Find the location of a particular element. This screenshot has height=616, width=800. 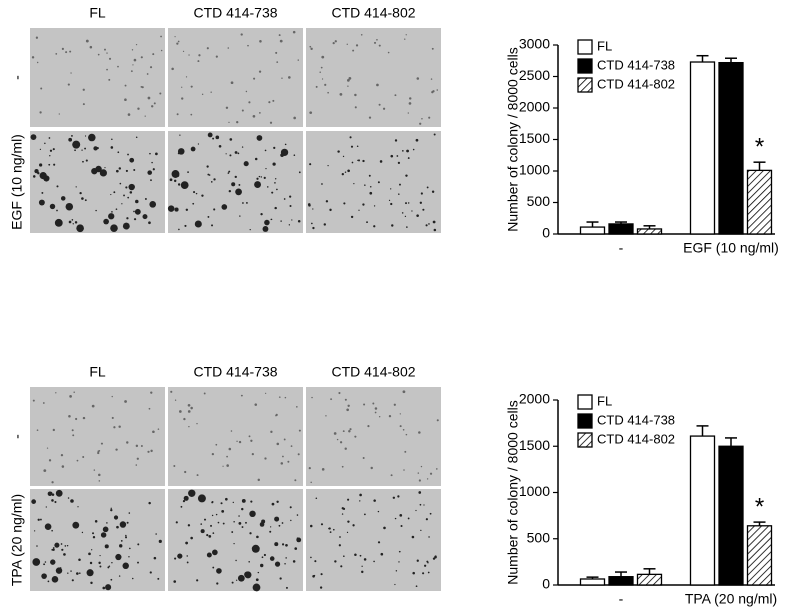

bar is located at coordinates (621, 581).